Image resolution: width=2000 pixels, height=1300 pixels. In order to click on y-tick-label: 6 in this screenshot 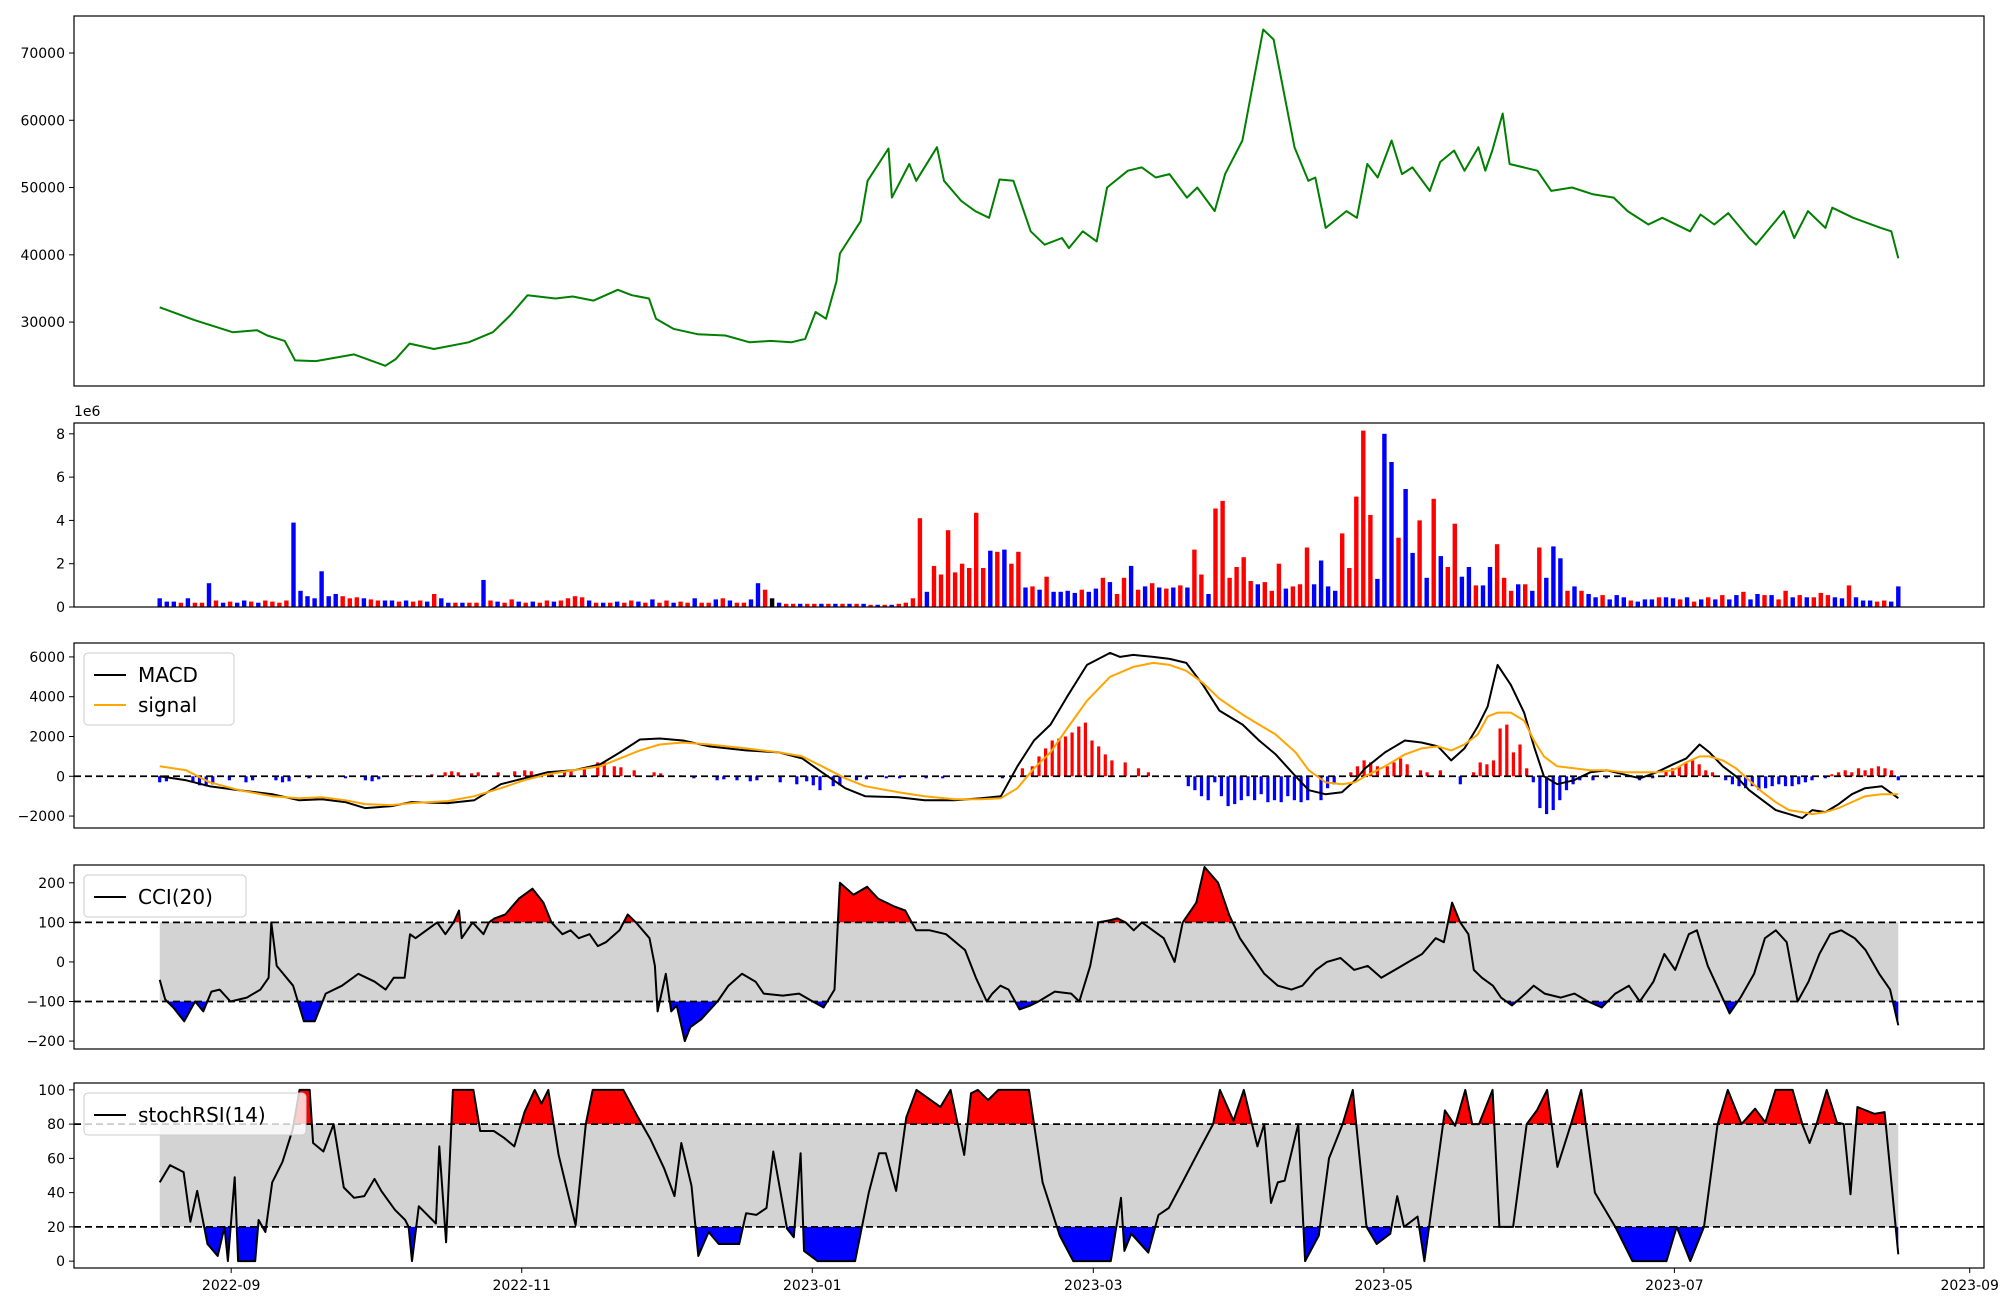, I will do `click(60, 478)`.